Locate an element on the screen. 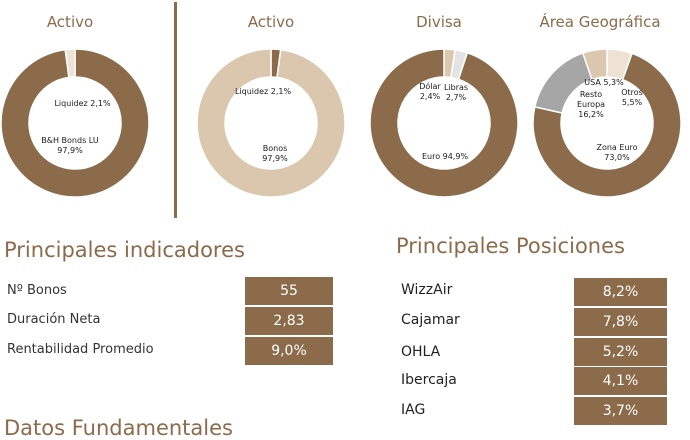 Image resolution: width=690 pixels, height=440 pixels. label-libras-chart3: Libras 2,7% is located at coordinates (456, 93).